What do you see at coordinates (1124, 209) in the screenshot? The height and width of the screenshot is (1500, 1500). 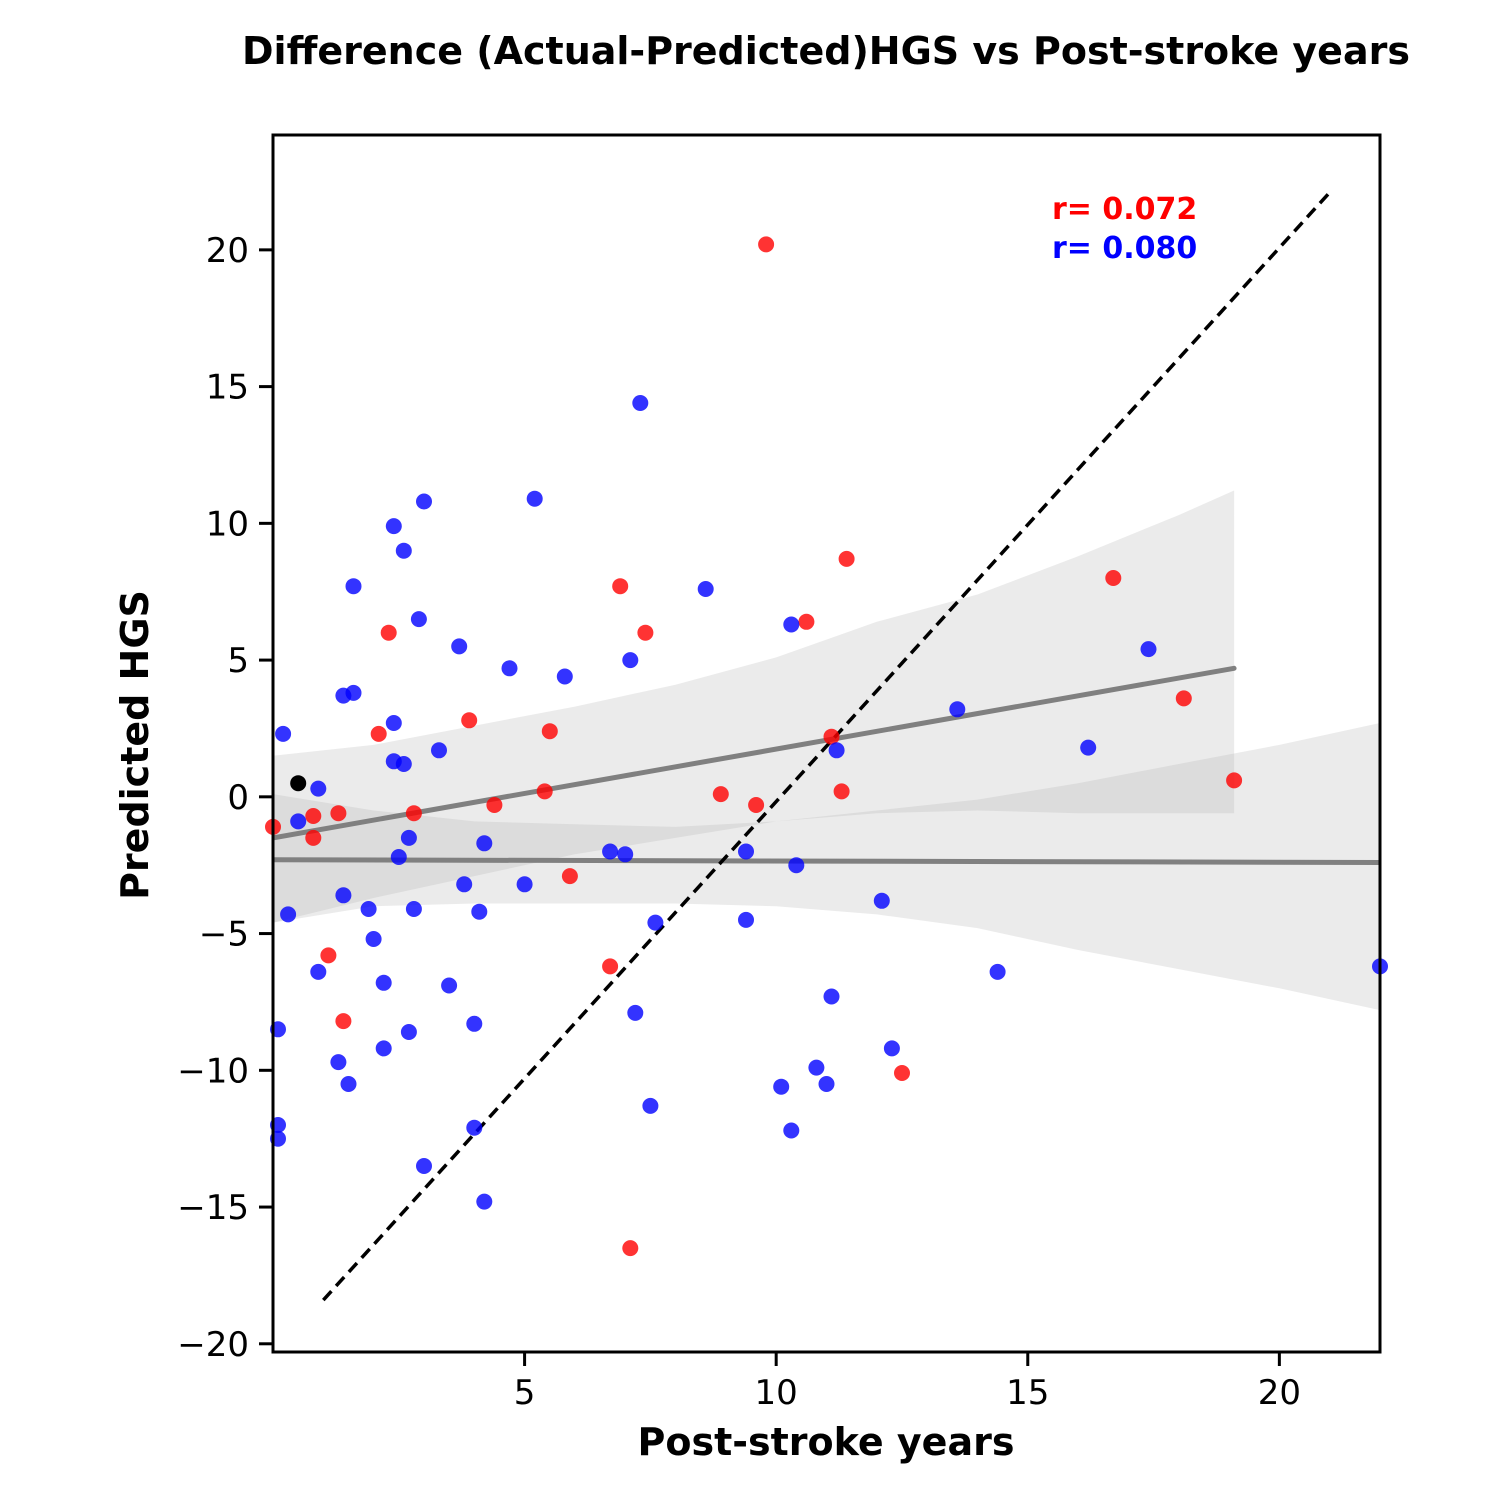 I see `r-annotation-red: r= 0.072` at bounding box center [1124, 209].